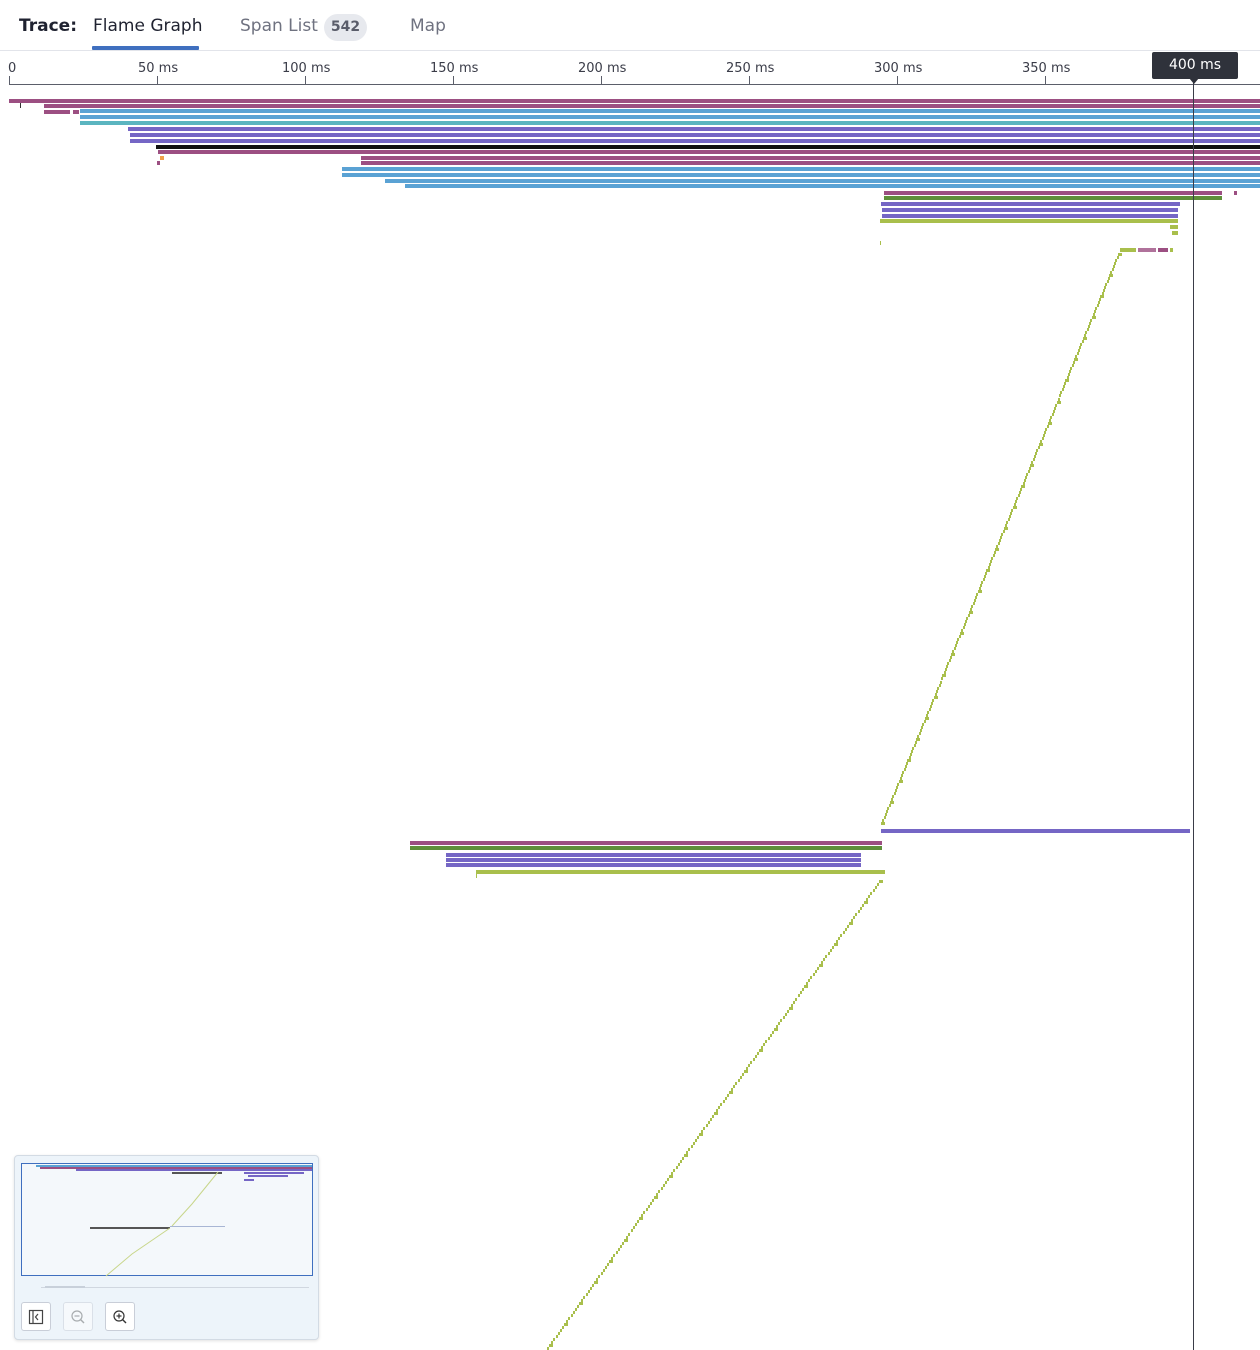 This screenshot has width=1260, height=1350. What do you see at coordinates (36, 1316) in the screenshot?
I see `collapse-minimap-button` at bounding box center [36, 1316].